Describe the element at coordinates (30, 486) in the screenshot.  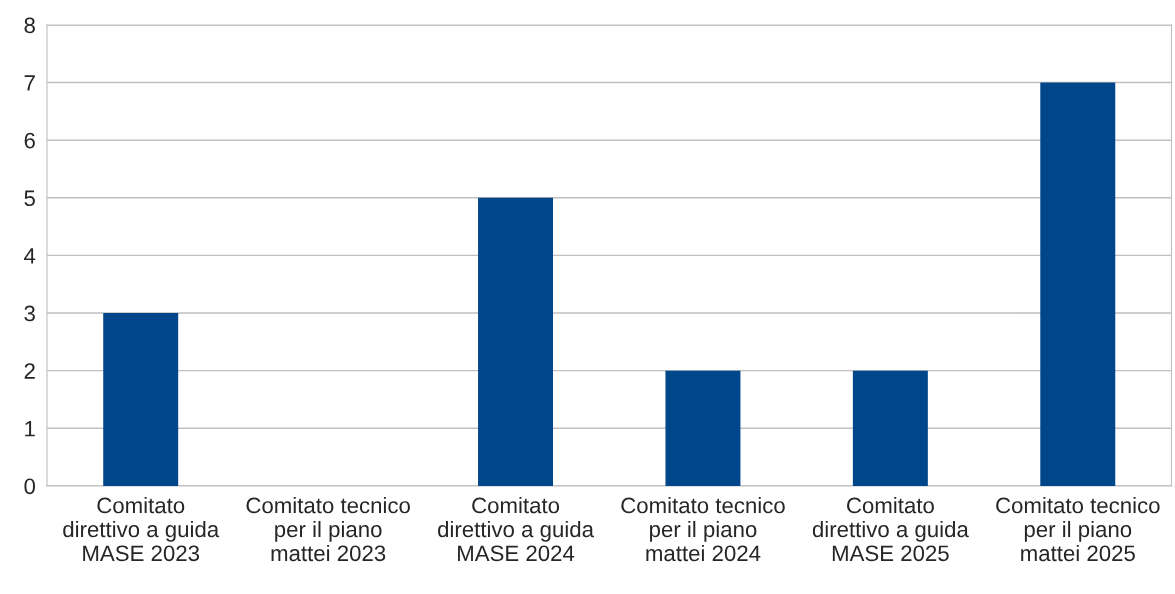
I see `y-tick-label: 0` at that location.